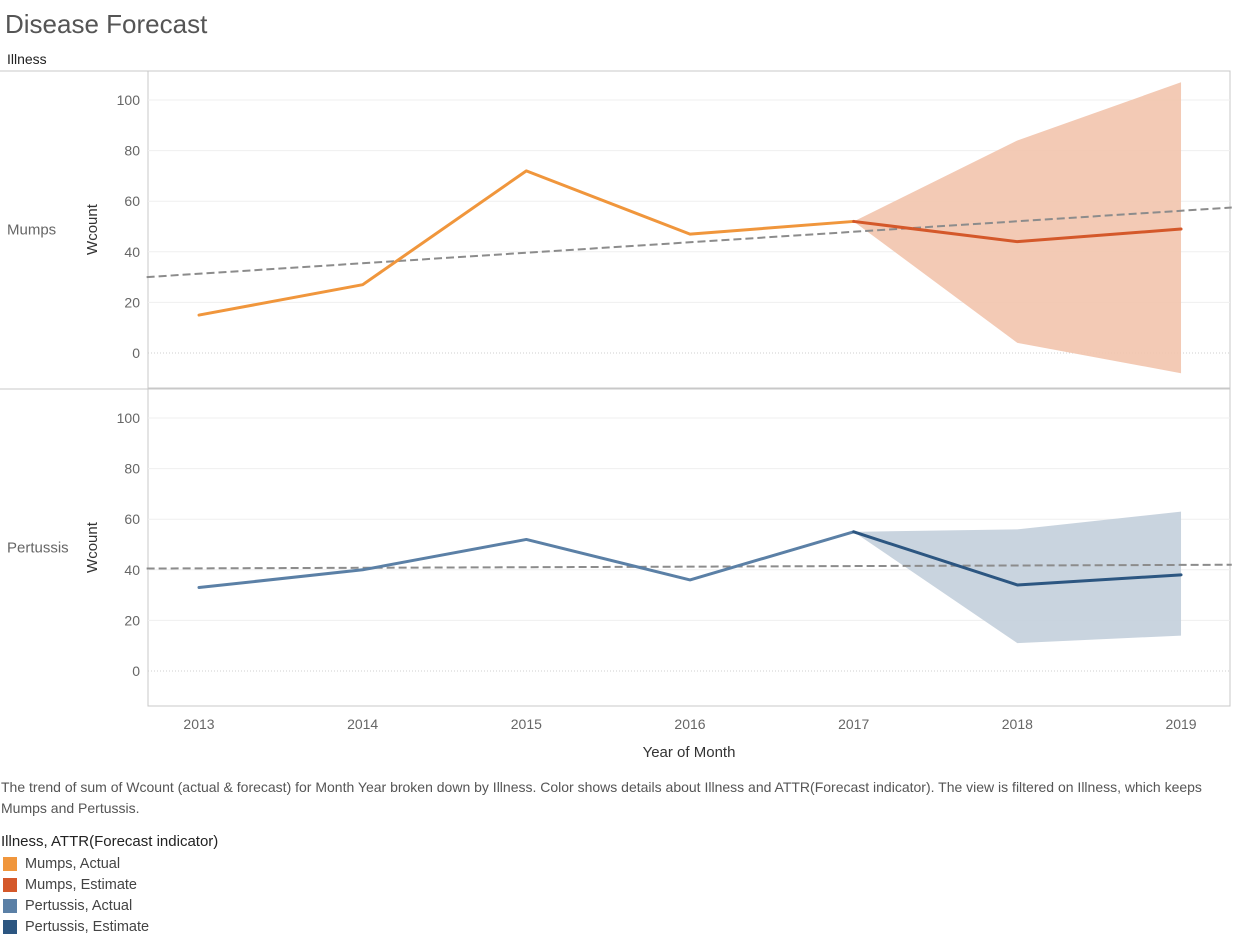 The height and width of the screenshot is (937, 1233). What do you see at coordinates (526, 724) in the screenshot?
I see `x-tick-label: 2015` at bounding box center [526, 724].